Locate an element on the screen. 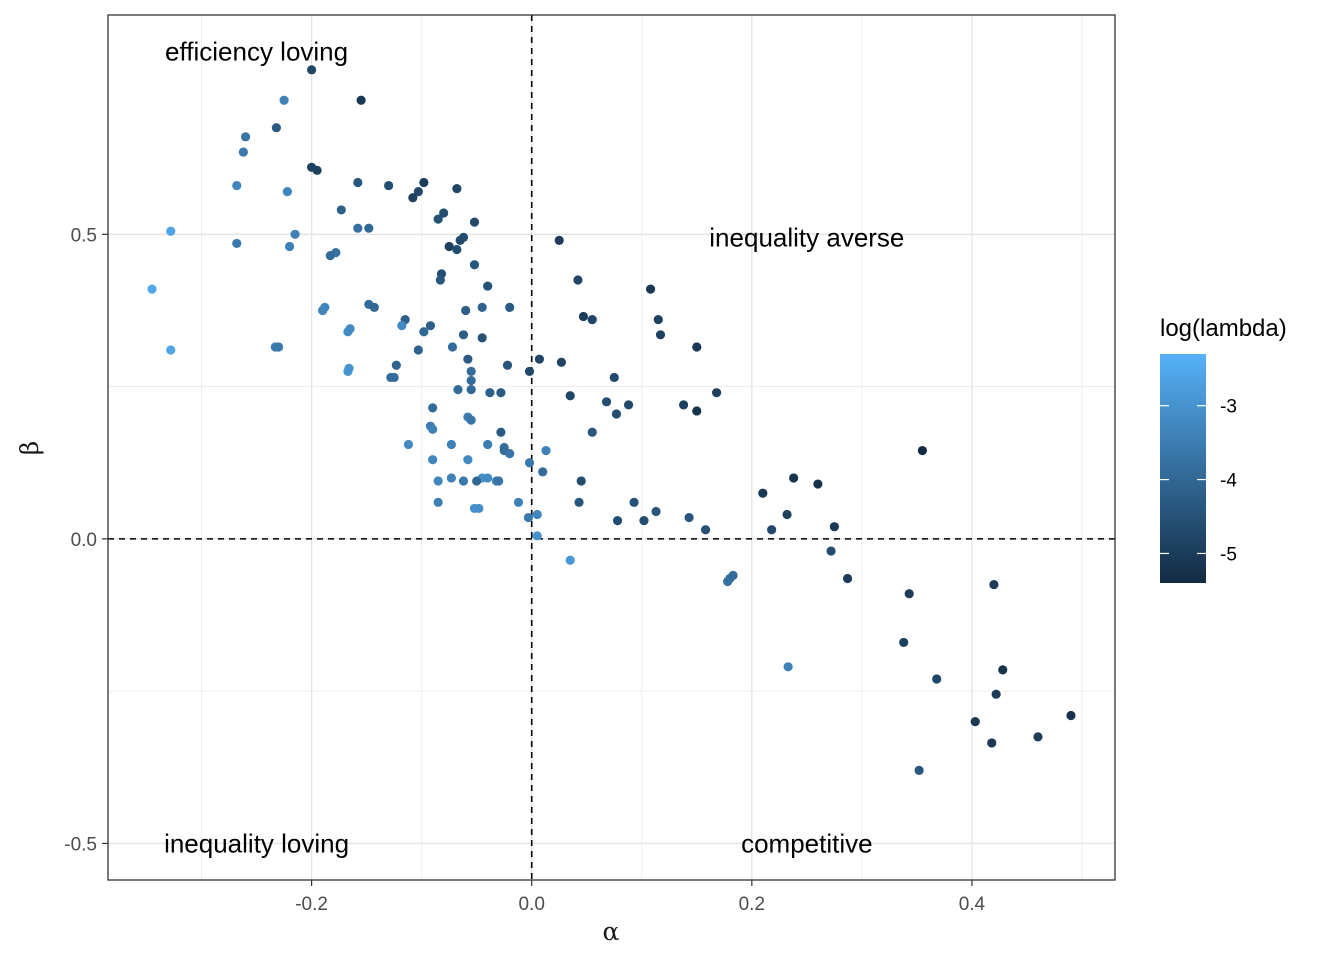 The width and height of the screenshot is (1344, 965). x-axis-title: α is located at coordinates (611, 931).